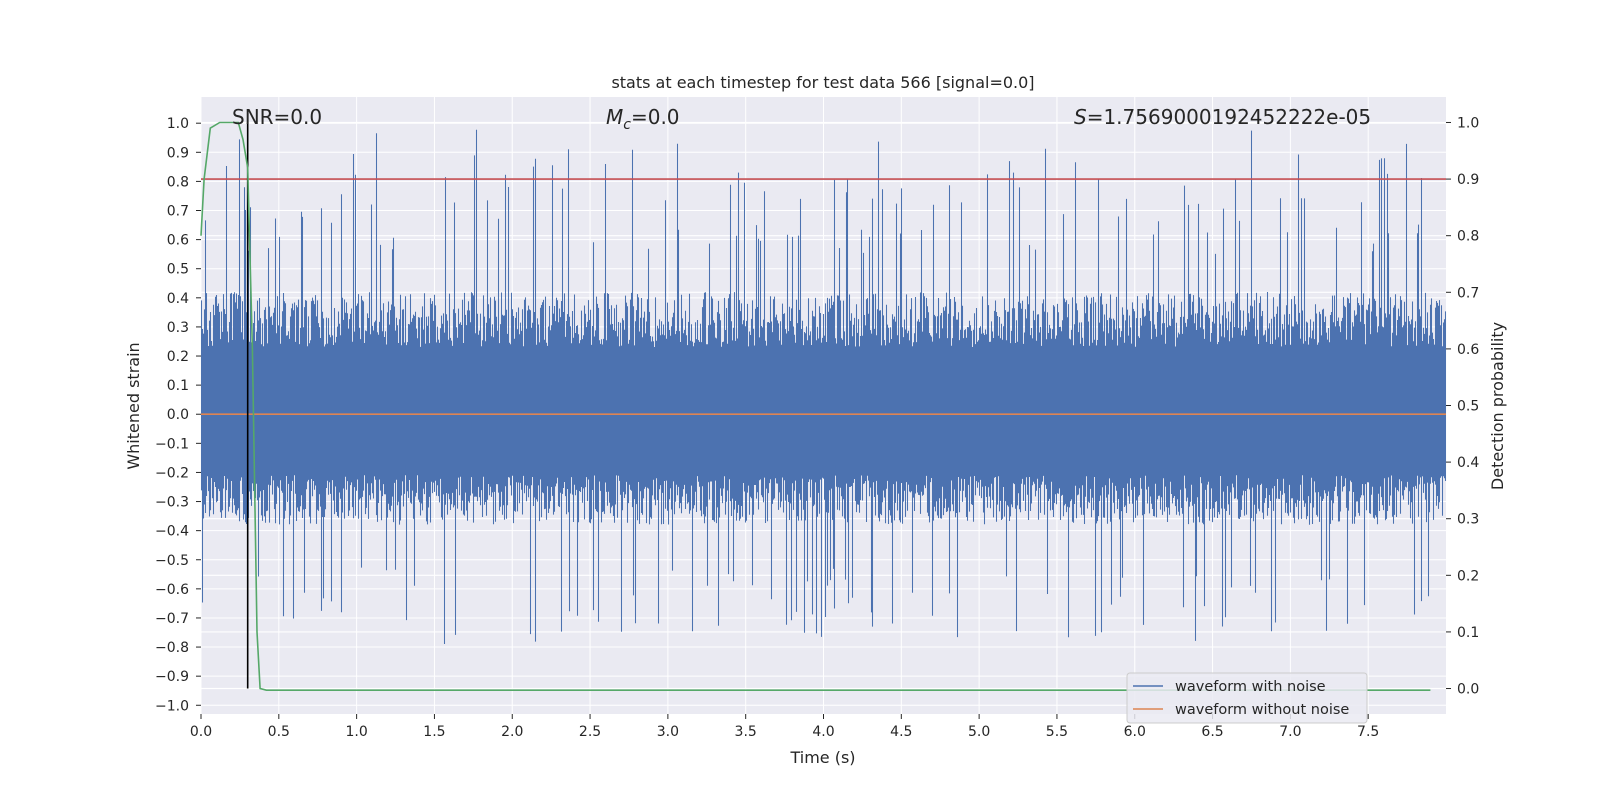 The height and width of the screenshot is (800, 1600). What do you see at coordinates (1250, 687) in the screenshot?
I see `legend-label-noise: waveform with noise` at bounding box center [1250, 687].